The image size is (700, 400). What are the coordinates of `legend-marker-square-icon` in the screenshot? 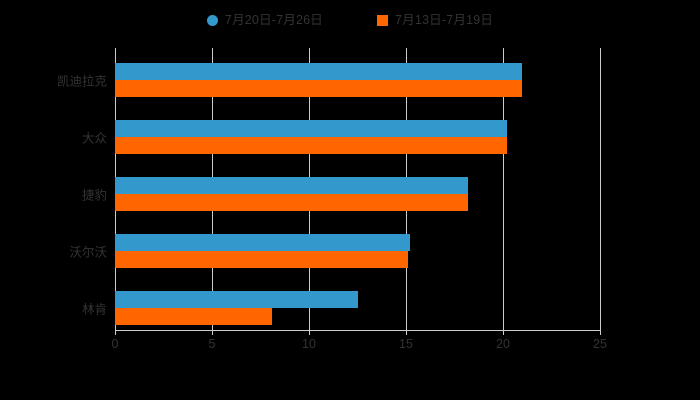 It's located at (382, 20).